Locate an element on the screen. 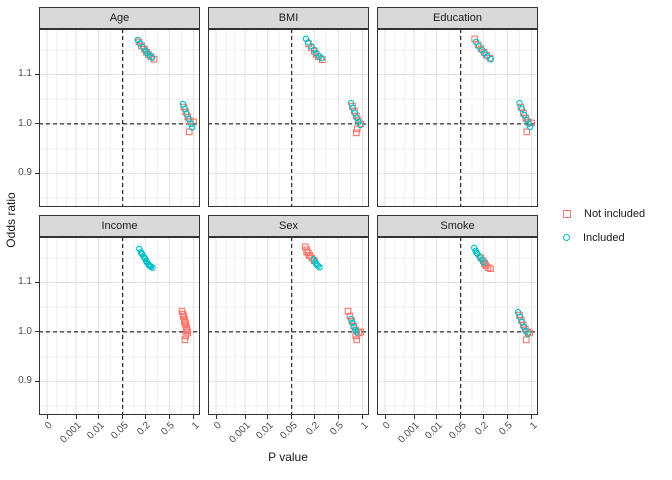  facet-panel-income: Income is located at coordinates (119, 315).